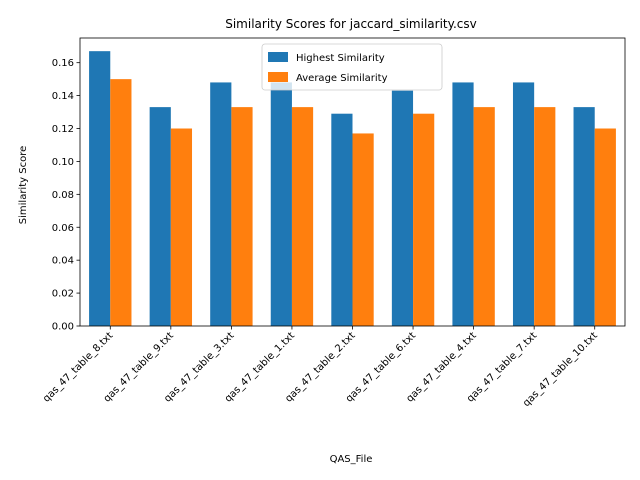  What do you see at coordinates (63, 228) in the screenshot?
I see `y-tick-label: 0.06` at bounding box center [63, 228].